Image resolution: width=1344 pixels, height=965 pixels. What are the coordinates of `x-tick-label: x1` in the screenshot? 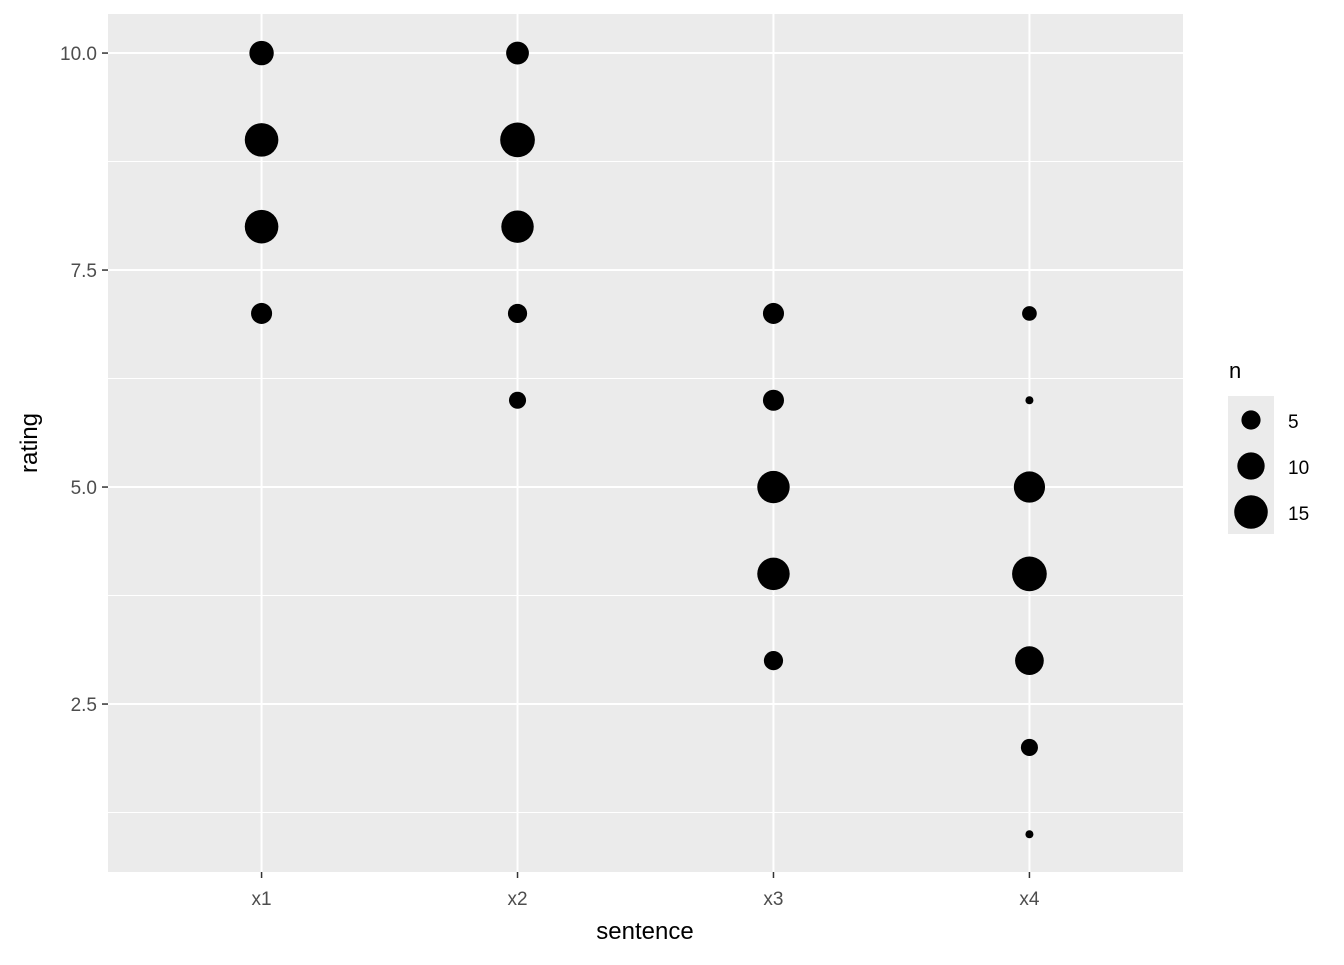 It's located at (262, 899).